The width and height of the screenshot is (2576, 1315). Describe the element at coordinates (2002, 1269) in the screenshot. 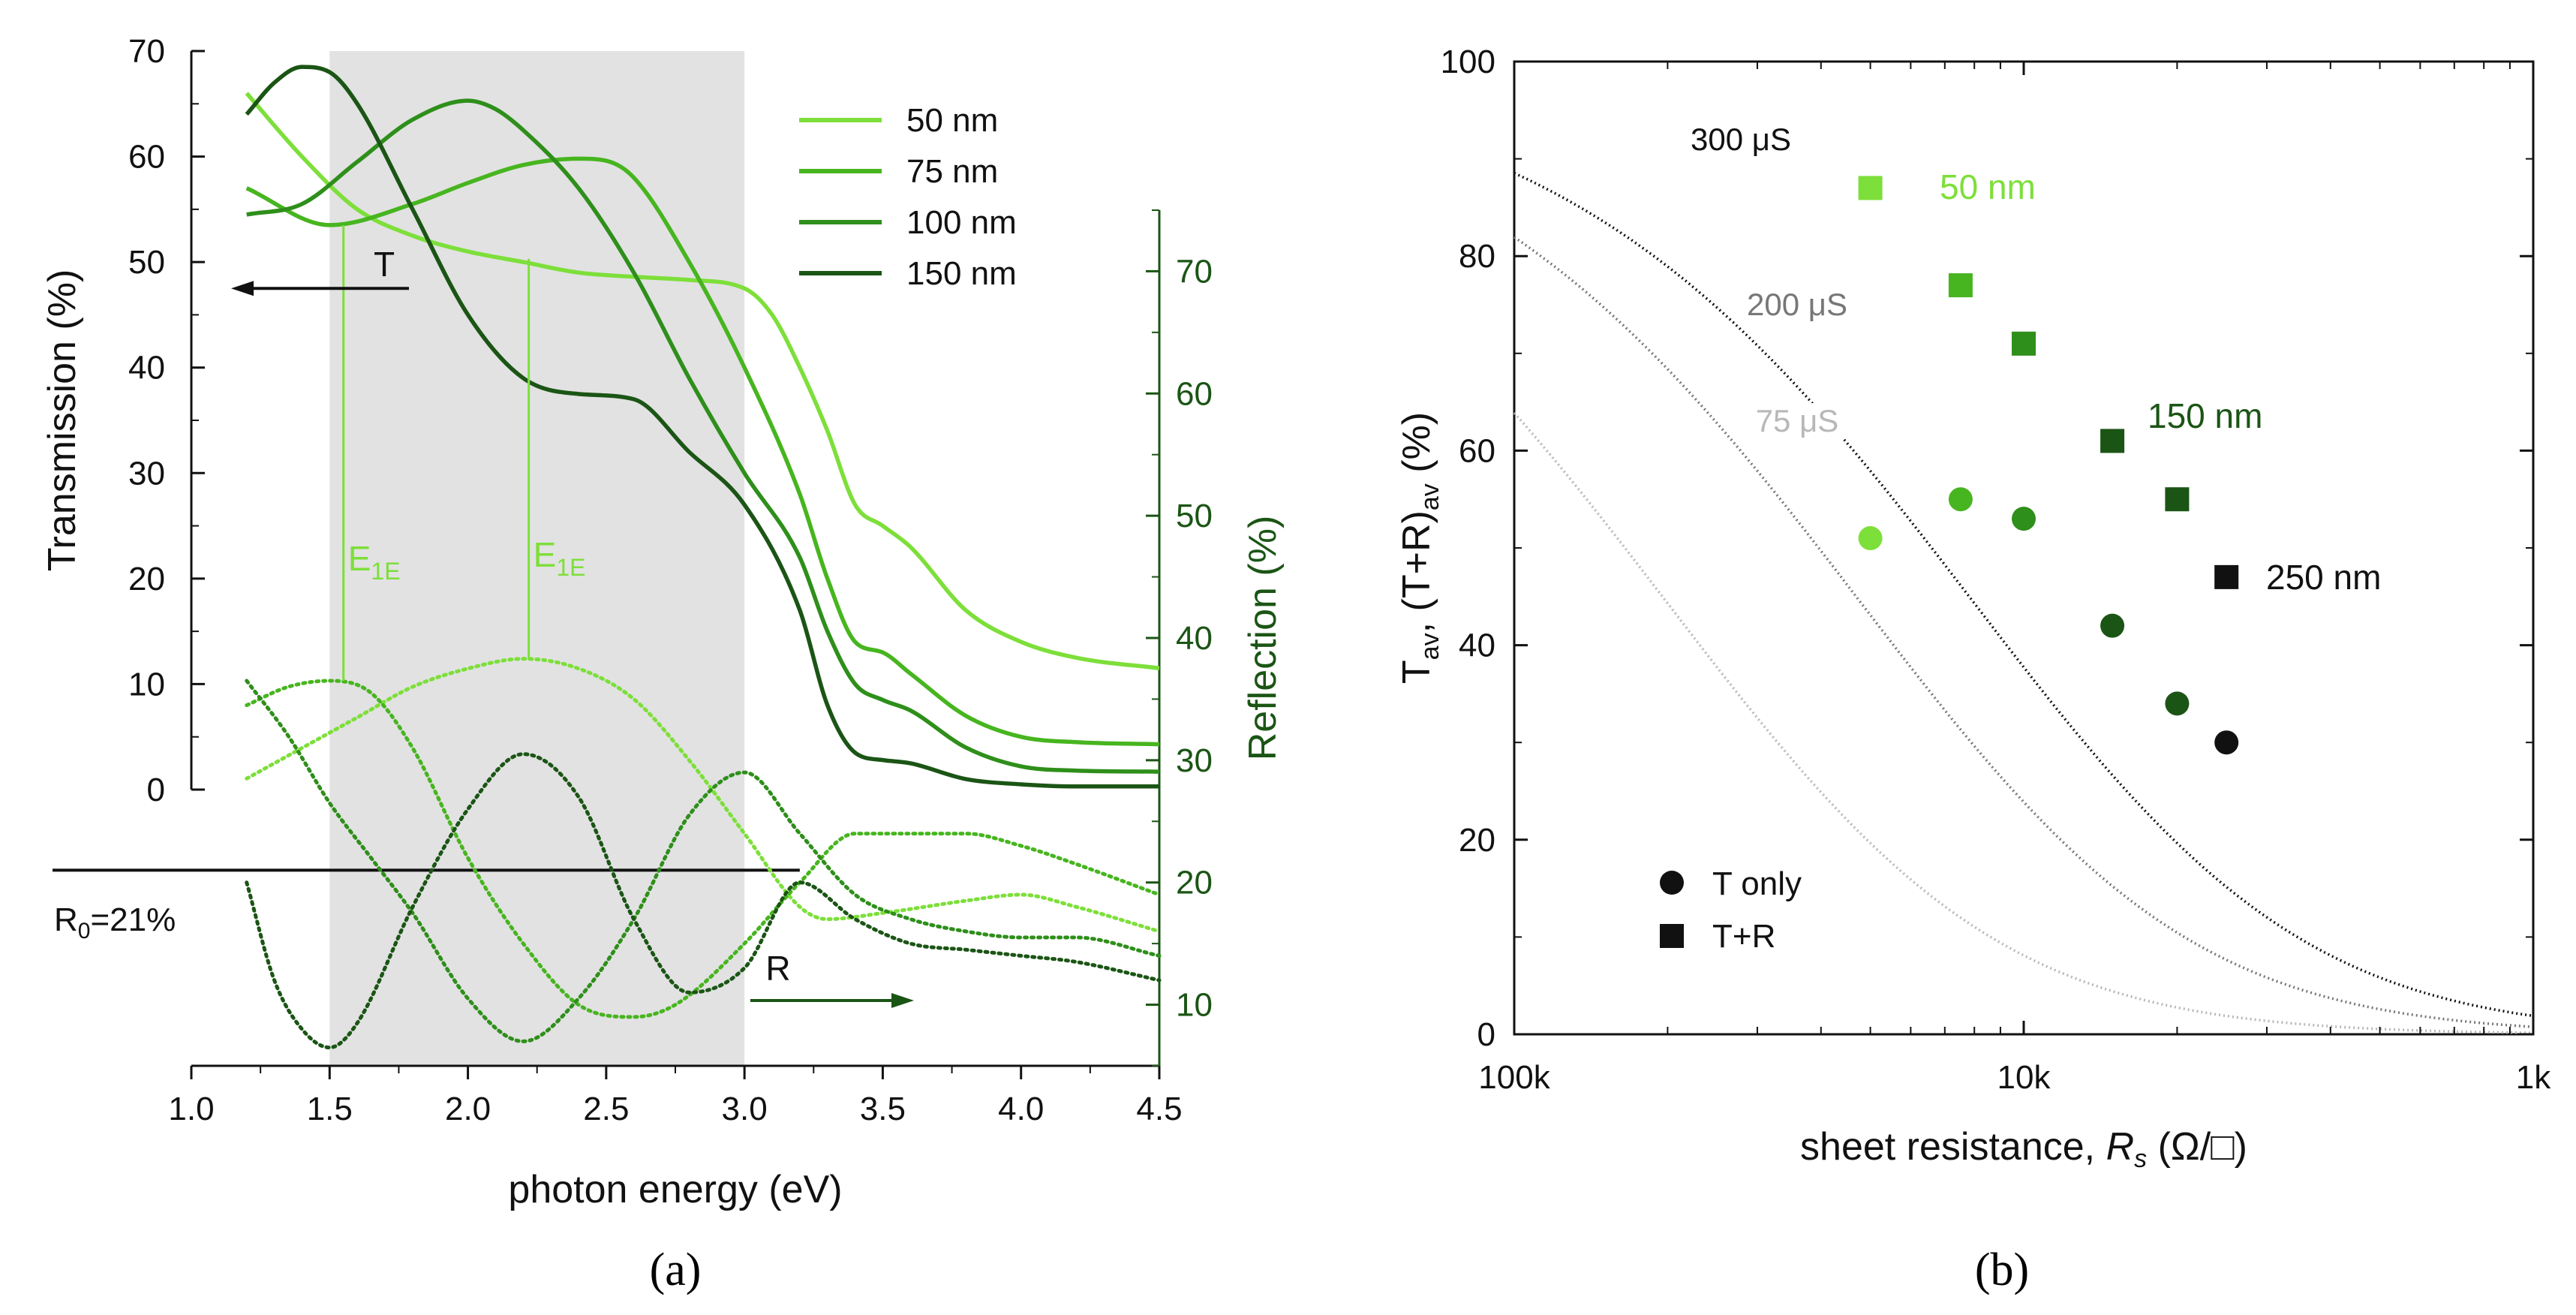

I see `caption-b: (b)` at that location.